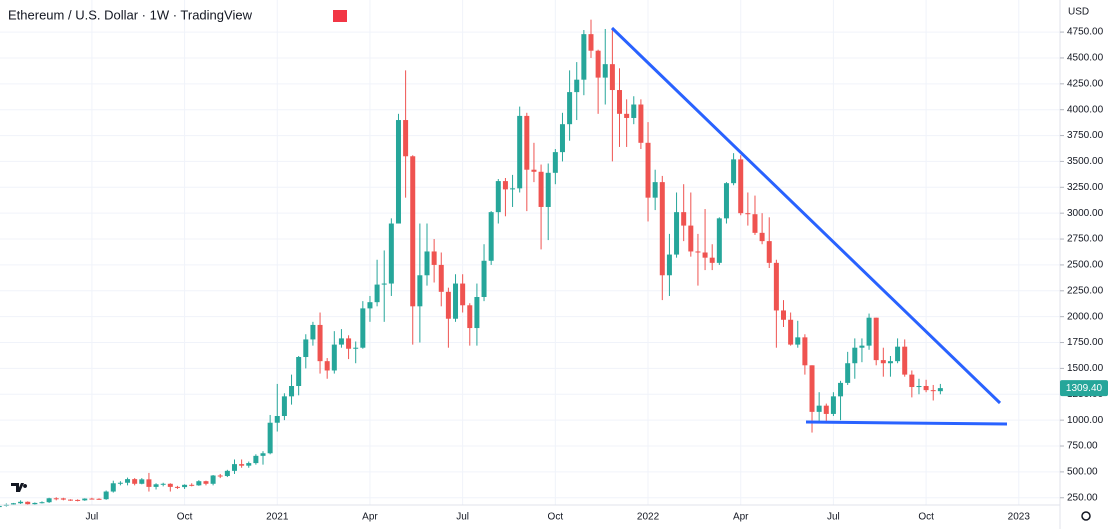  I want to click on y-tick-label: 2750.00, so click(1085, 239).